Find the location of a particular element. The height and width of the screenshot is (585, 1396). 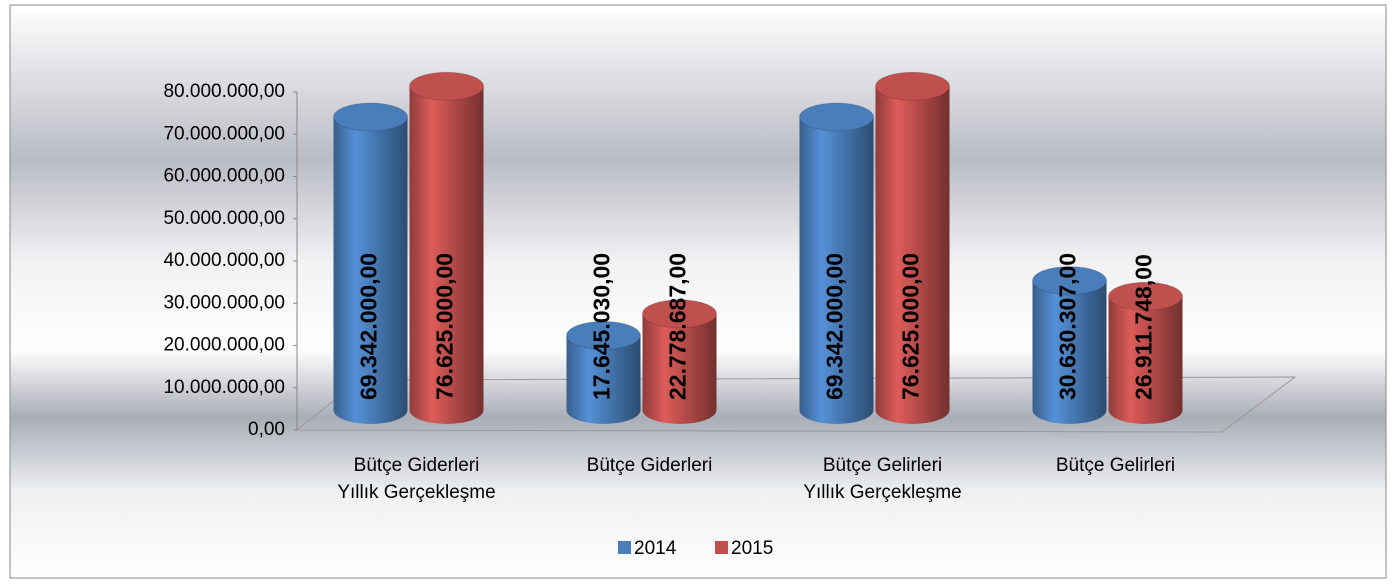

y-tick-label: 40.000.000,00 is located at coordinates (224, 260).